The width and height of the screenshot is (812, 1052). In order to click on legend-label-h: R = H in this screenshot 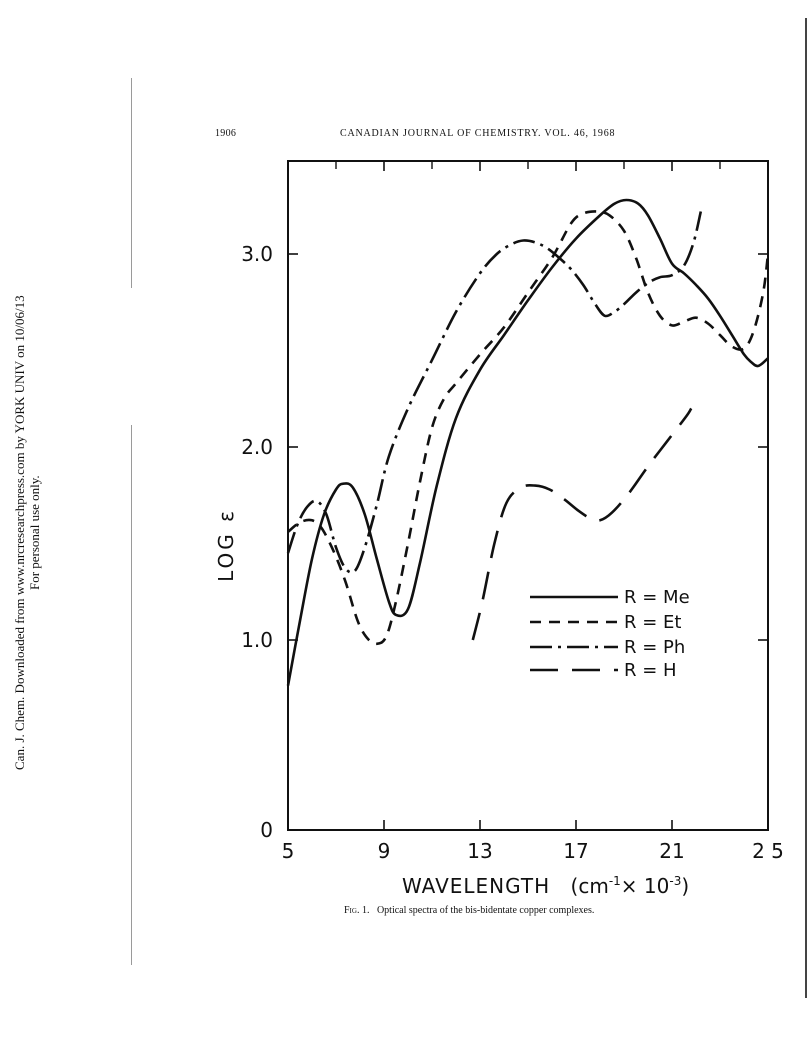, I will do `click(650, 670)`.